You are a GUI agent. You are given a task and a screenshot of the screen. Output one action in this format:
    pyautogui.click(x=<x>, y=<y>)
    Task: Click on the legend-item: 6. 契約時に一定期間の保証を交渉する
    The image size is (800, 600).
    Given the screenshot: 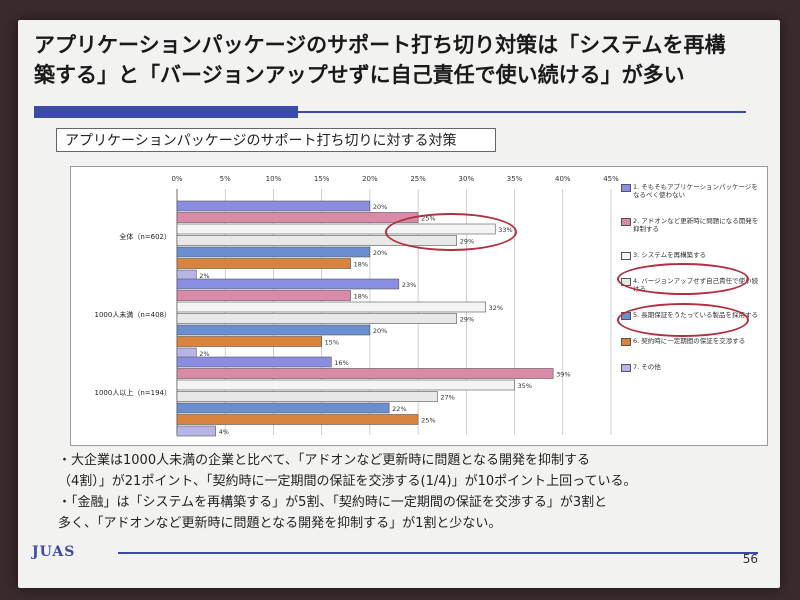 What is the action you would take?
    pyautogui.click(x=691, y=341)
    